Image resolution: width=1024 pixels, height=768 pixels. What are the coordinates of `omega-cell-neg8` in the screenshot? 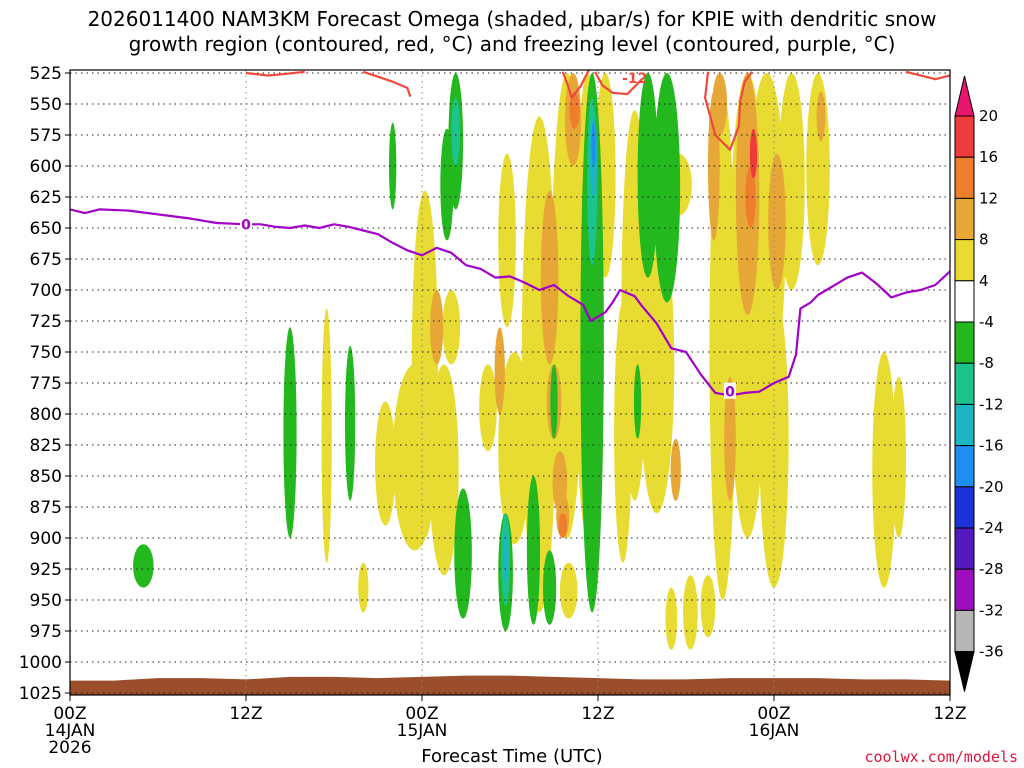 It's located at (456, 131).